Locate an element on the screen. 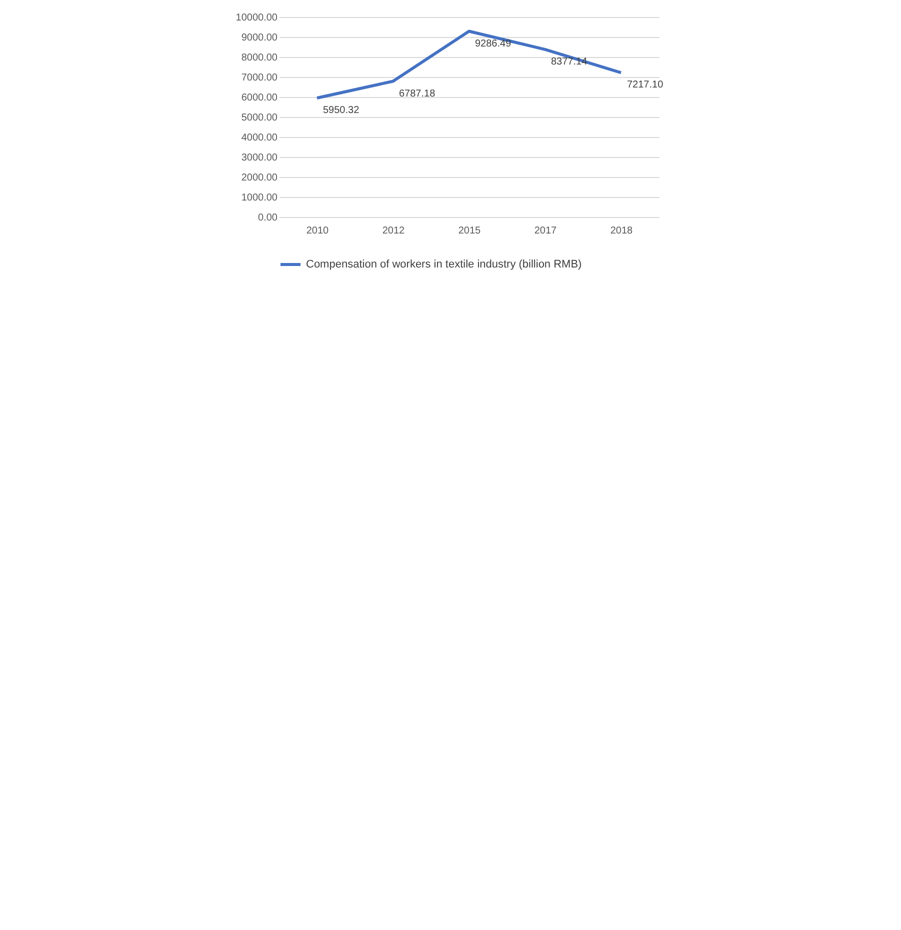 The height and width of the screenshot is (930, 901). x-tick-label: 2015 is located at coordinates (470, 231).